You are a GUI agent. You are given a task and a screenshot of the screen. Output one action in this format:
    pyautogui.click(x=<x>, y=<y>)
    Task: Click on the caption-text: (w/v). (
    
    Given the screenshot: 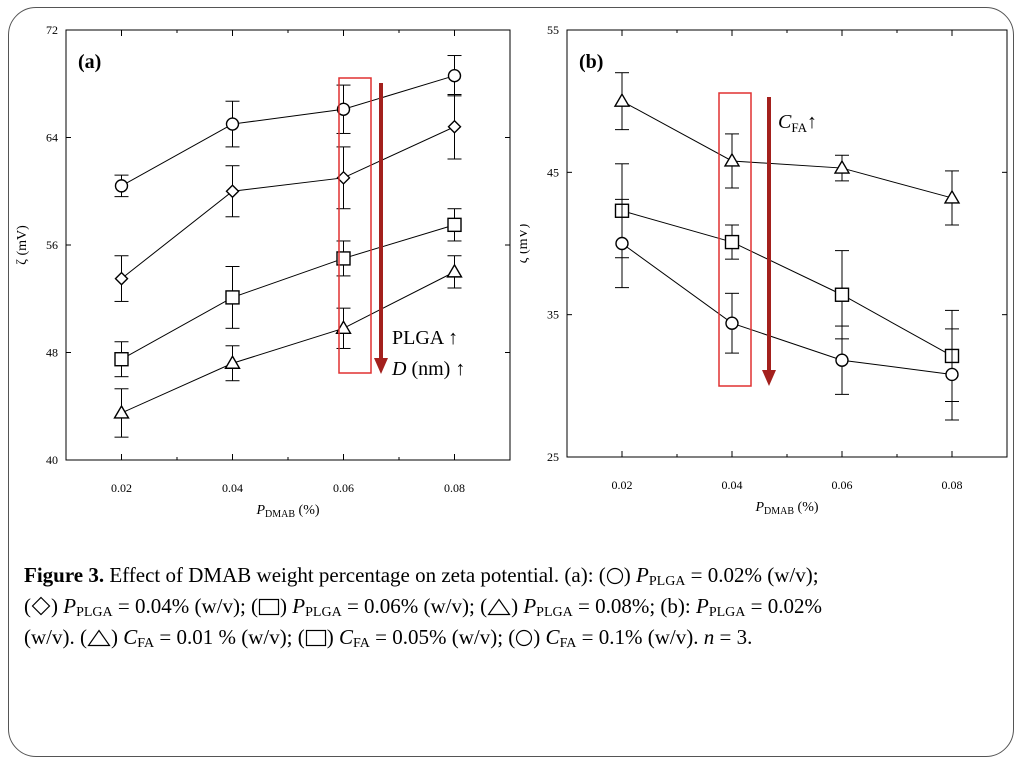 What is the action you would take?
    pyautogui.click(x=55, y=637)
    